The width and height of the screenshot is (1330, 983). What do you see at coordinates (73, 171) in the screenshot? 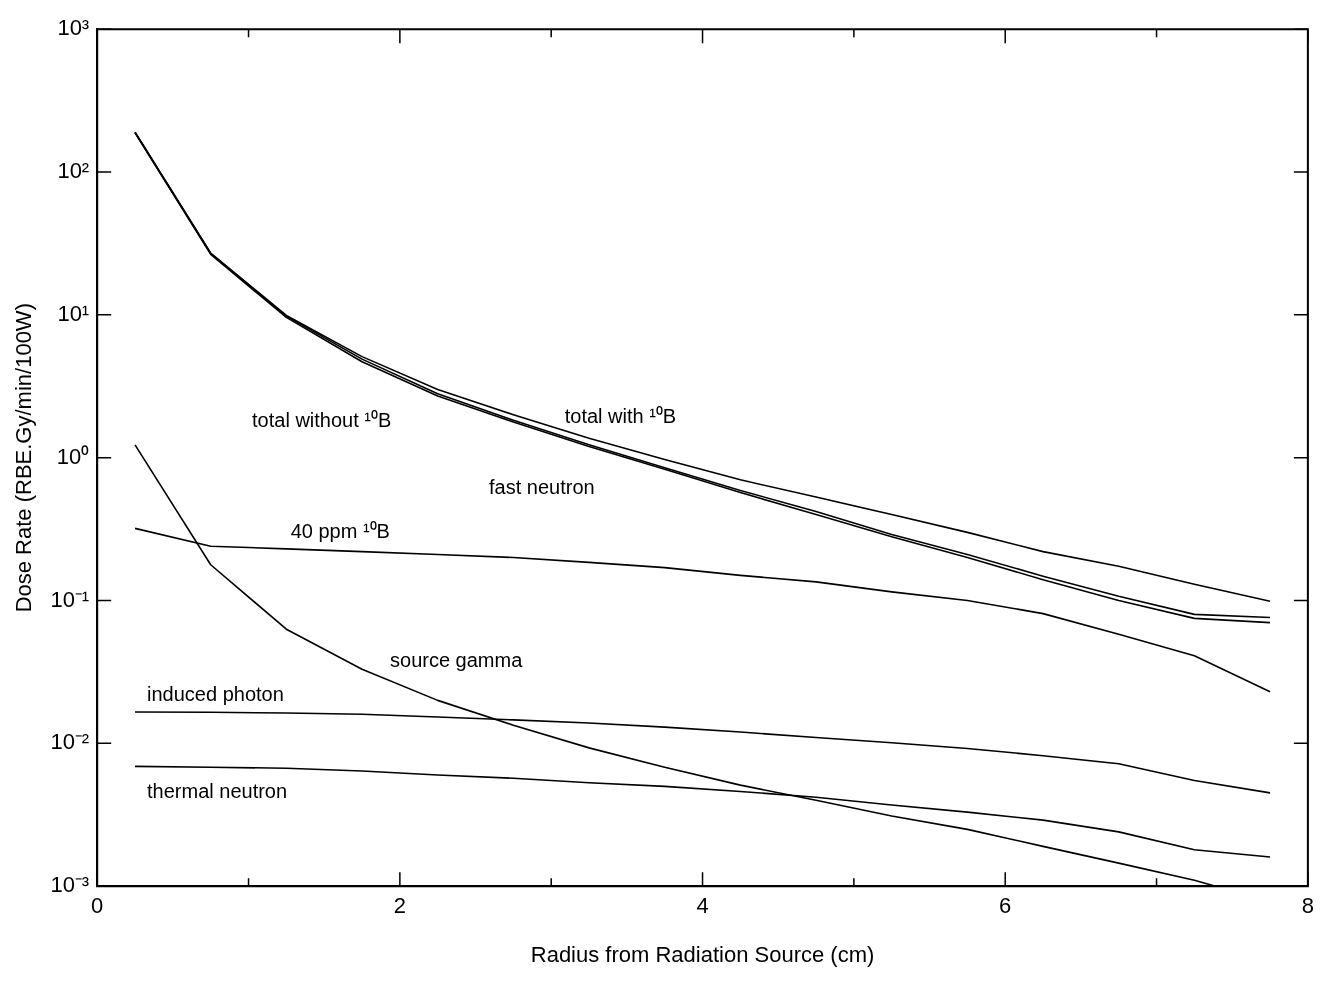
I see `y-tick-label: 10²` at bounding box center [73, 171].